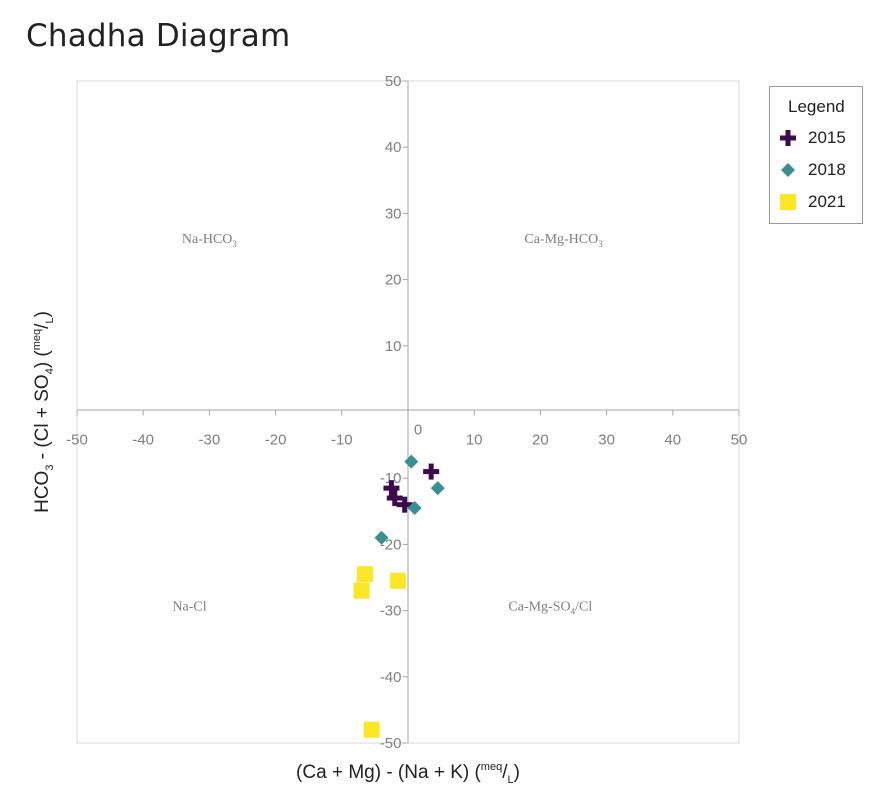  I want to click on x-axis-label: (Ca + Mg) - (Na + K) (meq/L), so click(408, 773).